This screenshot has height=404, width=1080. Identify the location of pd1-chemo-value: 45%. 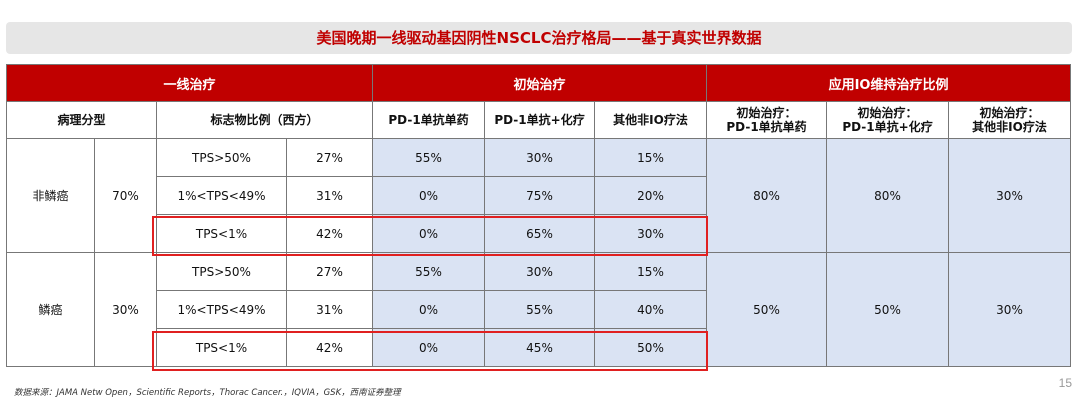
(540, 347).